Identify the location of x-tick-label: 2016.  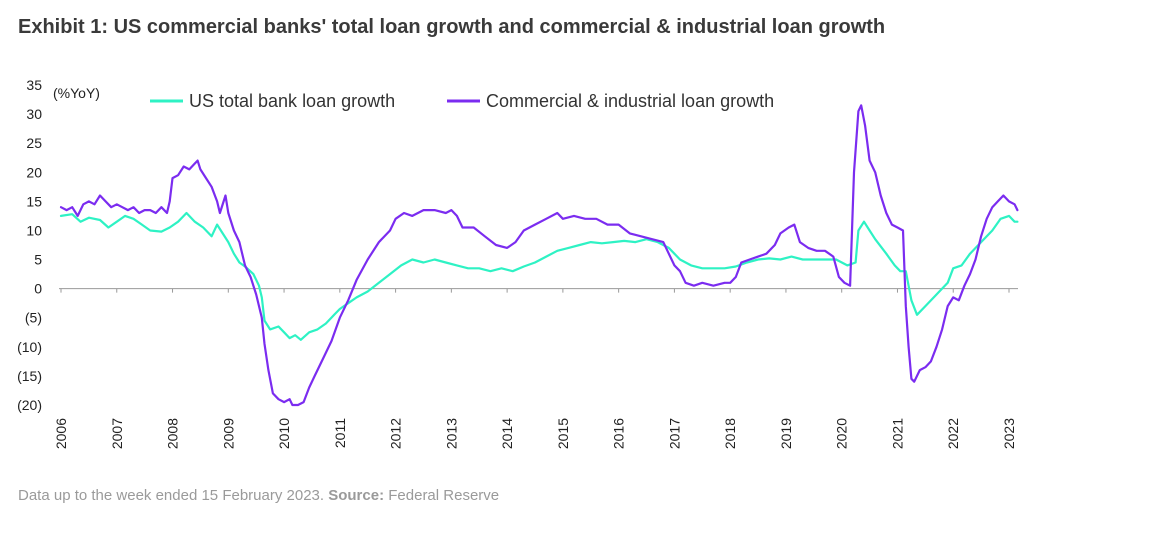
(619, 433).